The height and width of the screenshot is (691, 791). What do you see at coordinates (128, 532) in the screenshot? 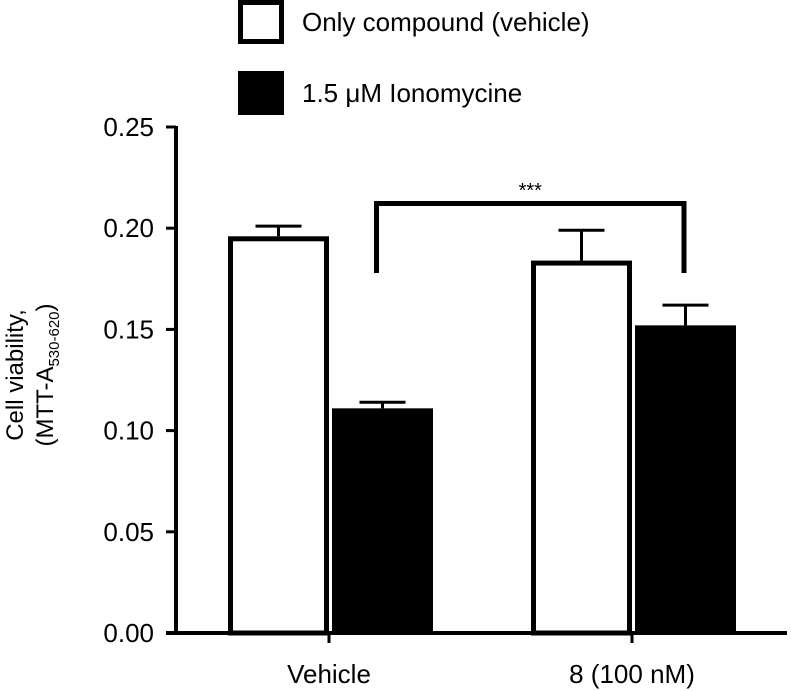
I see `y-tick-label: 0.05` at bounding box center [128, 532].